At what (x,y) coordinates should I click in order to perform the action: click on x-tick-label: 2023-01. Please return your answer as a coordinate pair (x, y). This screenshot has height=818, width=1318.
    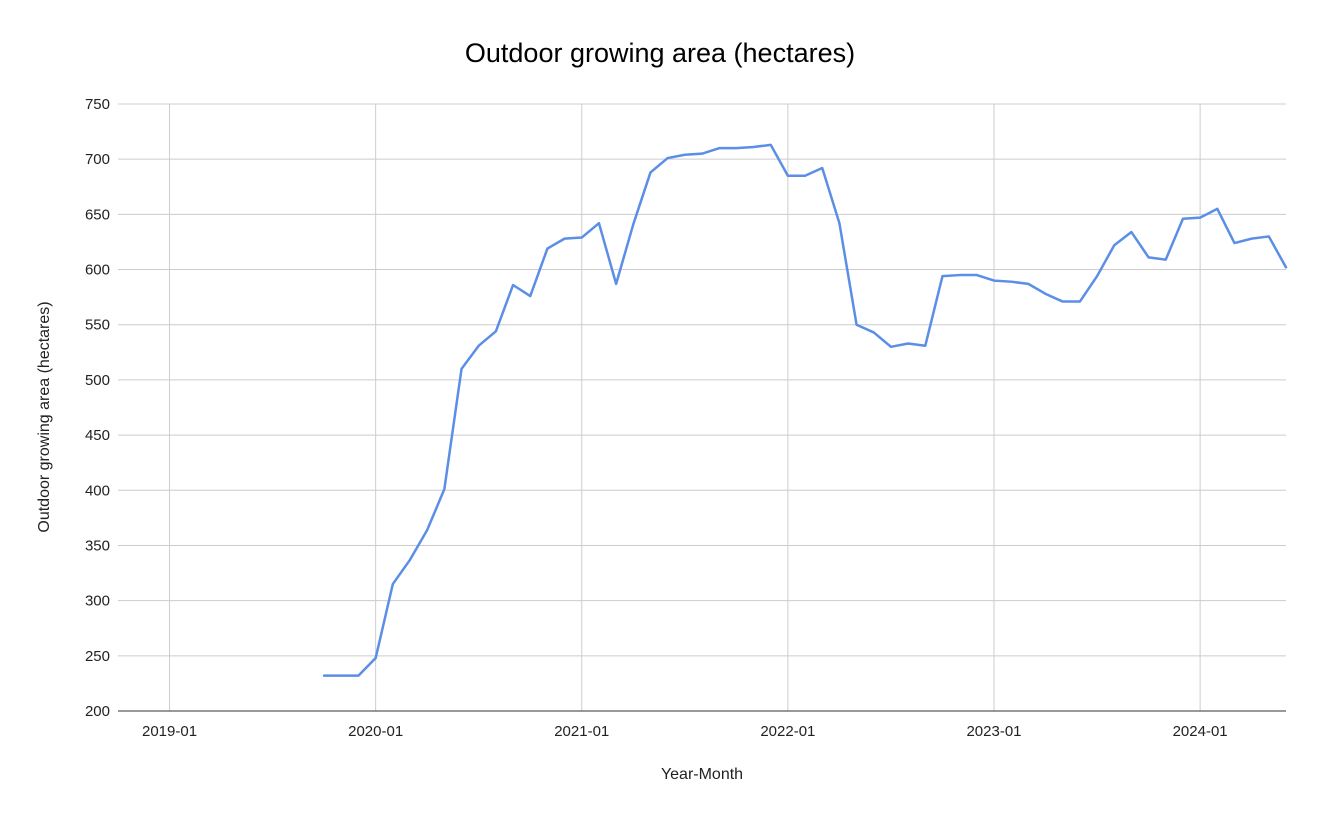
    Looking at the image, I should click on (993, 731).